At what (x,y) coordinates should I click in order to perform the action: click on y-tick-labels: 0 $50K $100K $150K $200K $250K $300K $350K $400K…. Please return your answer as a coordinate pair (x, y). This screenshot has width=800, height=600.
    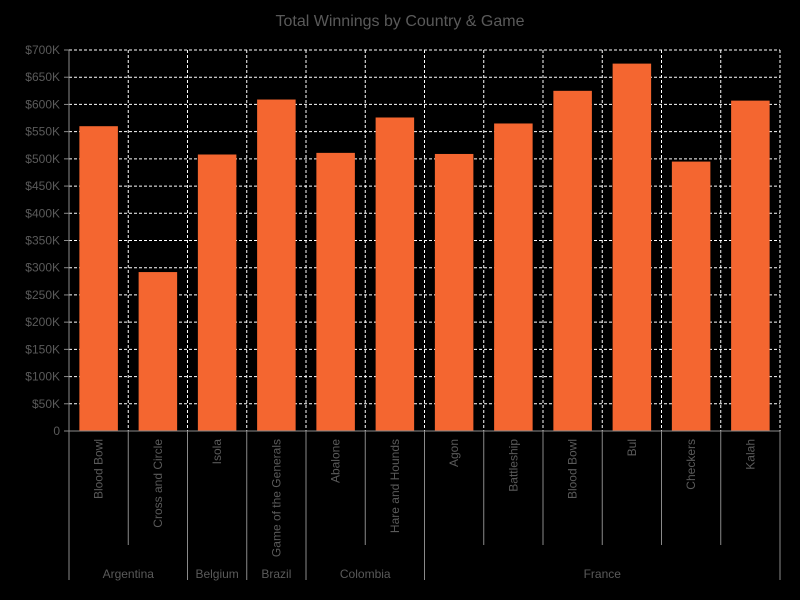
    Looking at the image, I should click on (42, 240).